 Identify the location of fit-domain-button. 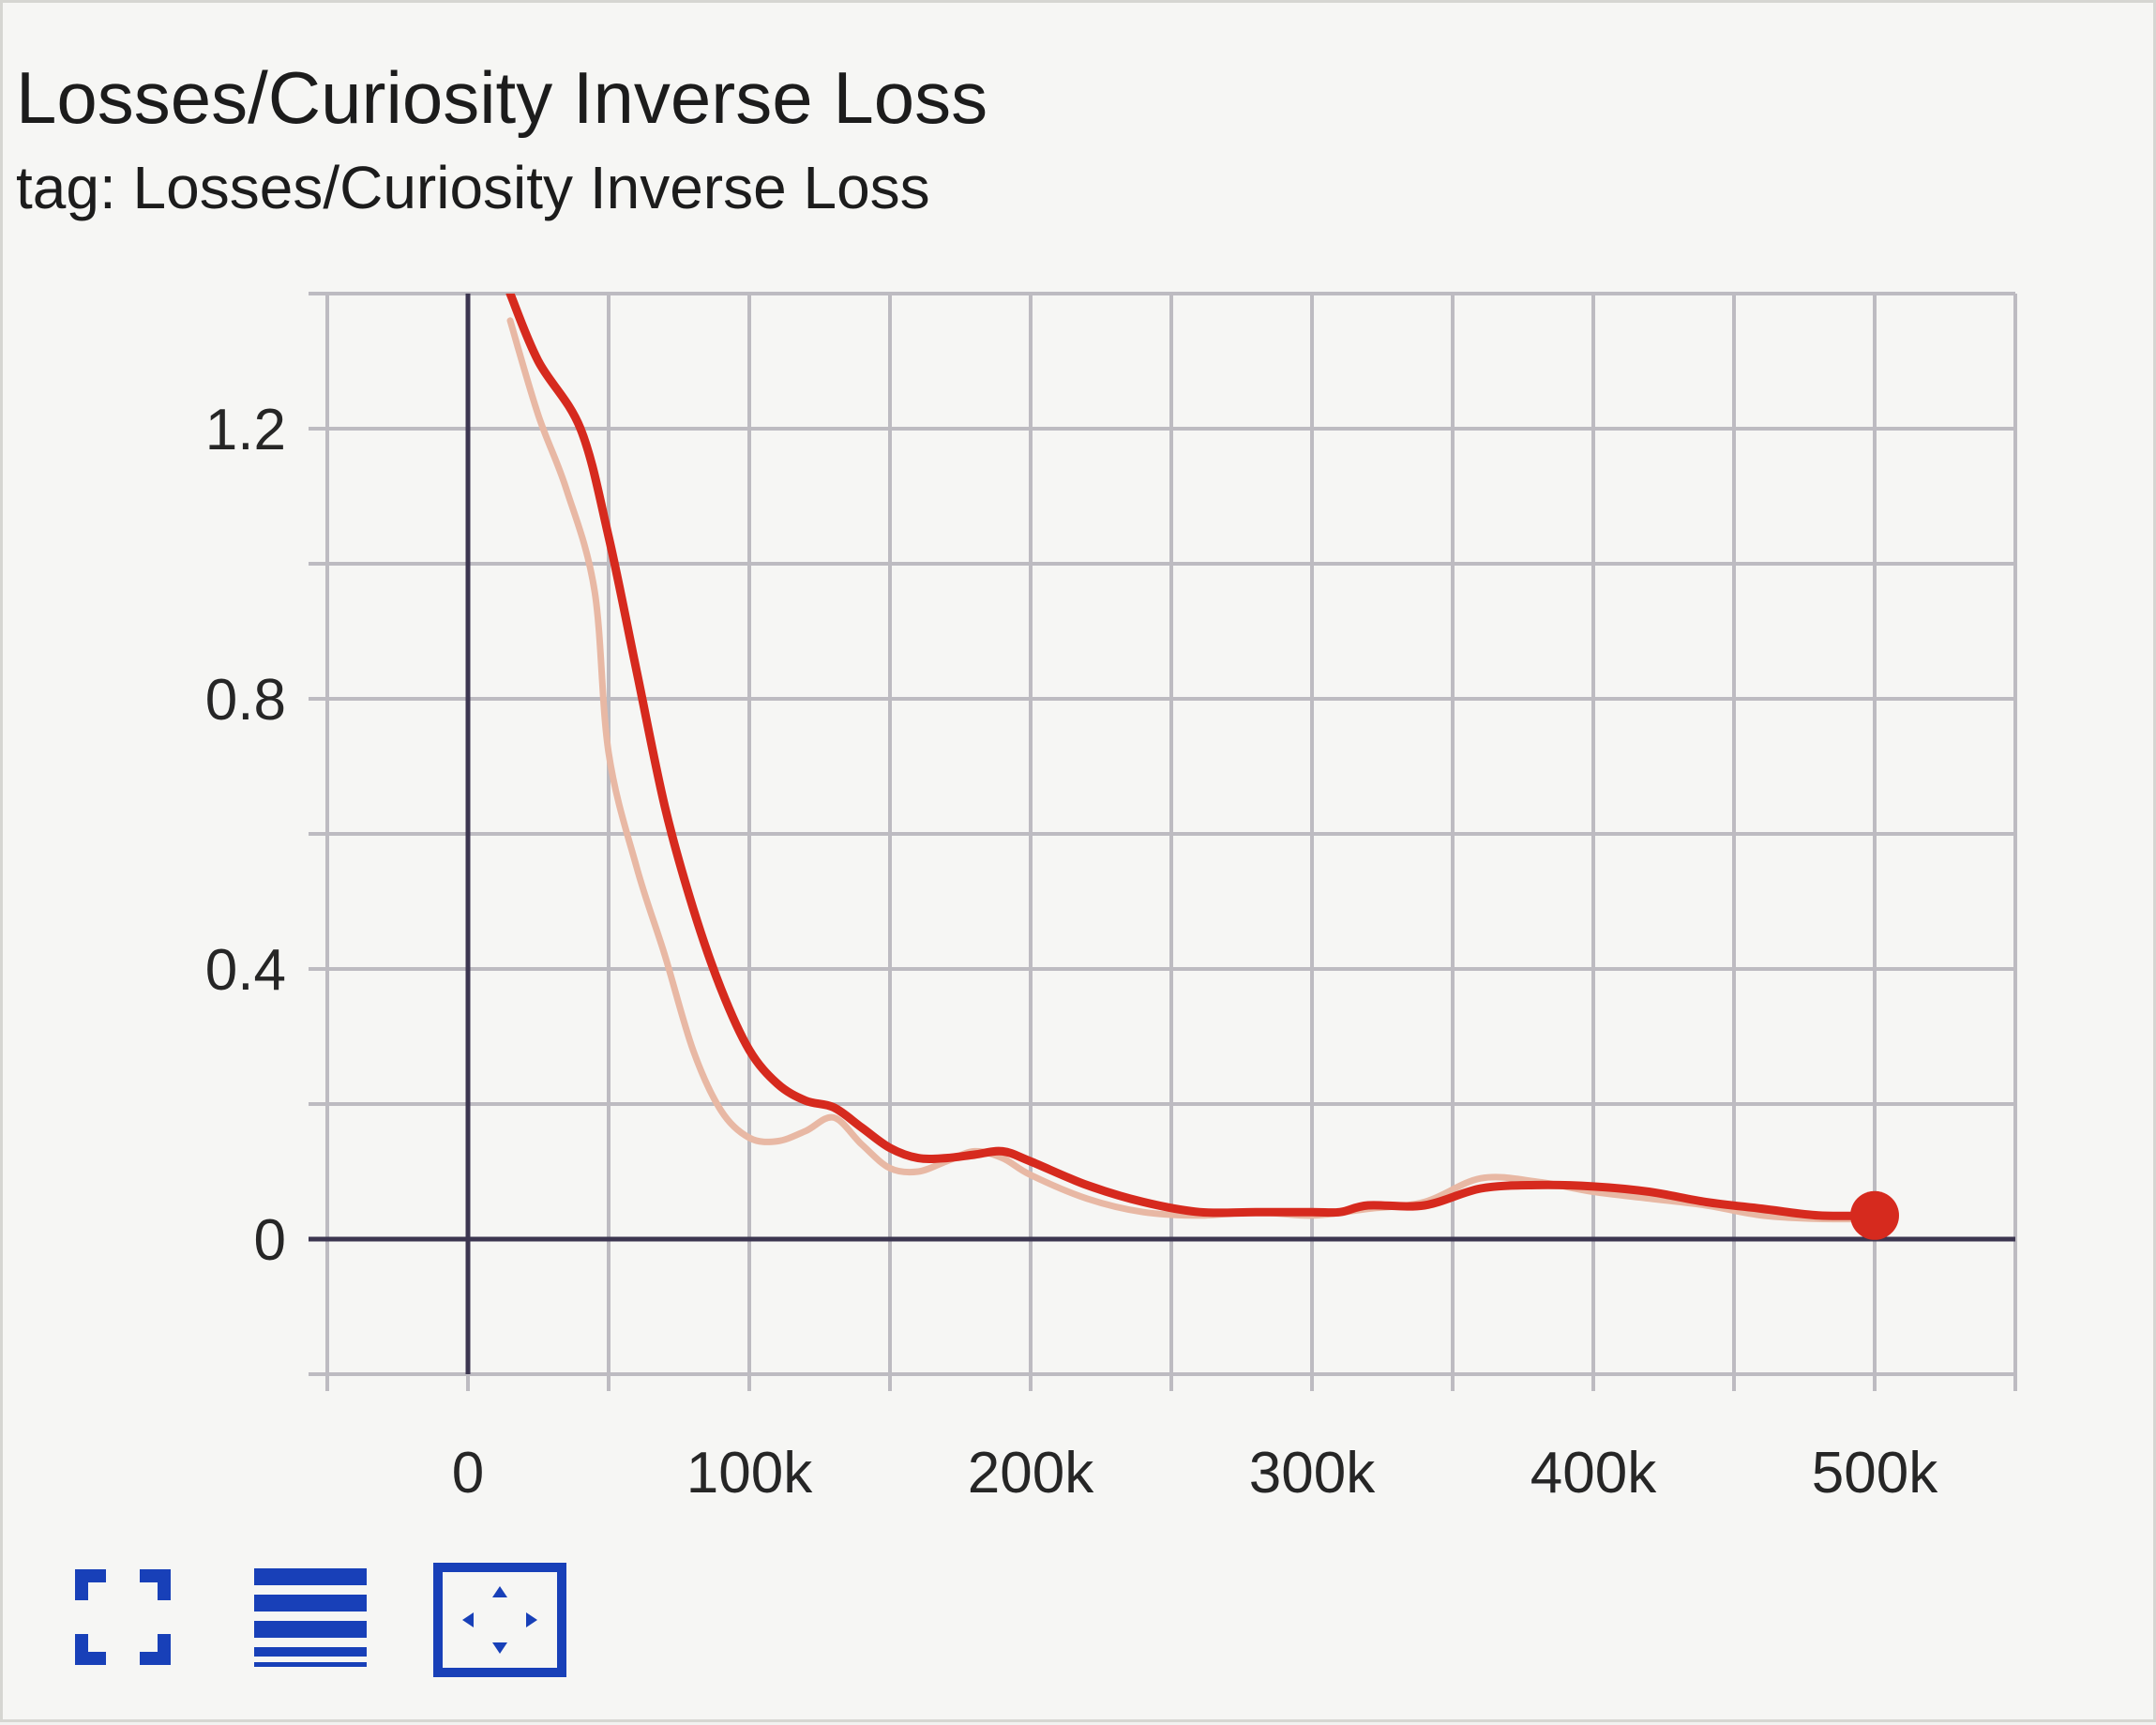
(499, 1620).